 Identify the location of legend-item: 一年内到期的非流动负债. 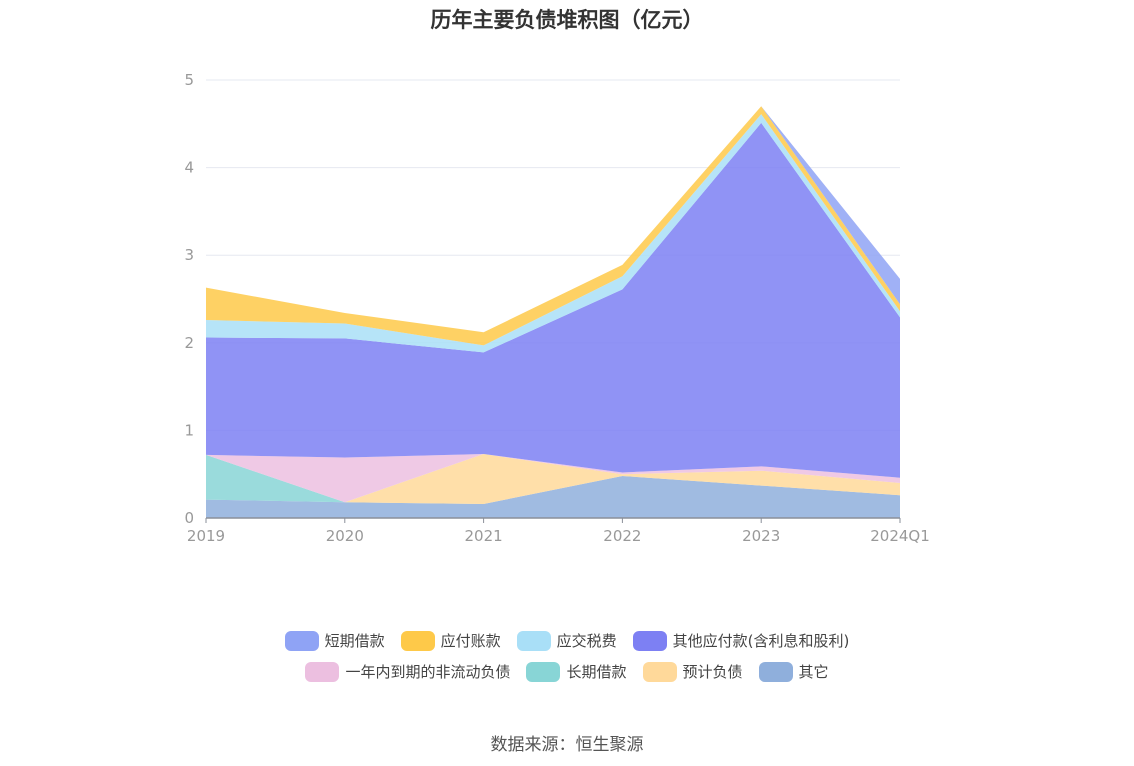
(407, 671).